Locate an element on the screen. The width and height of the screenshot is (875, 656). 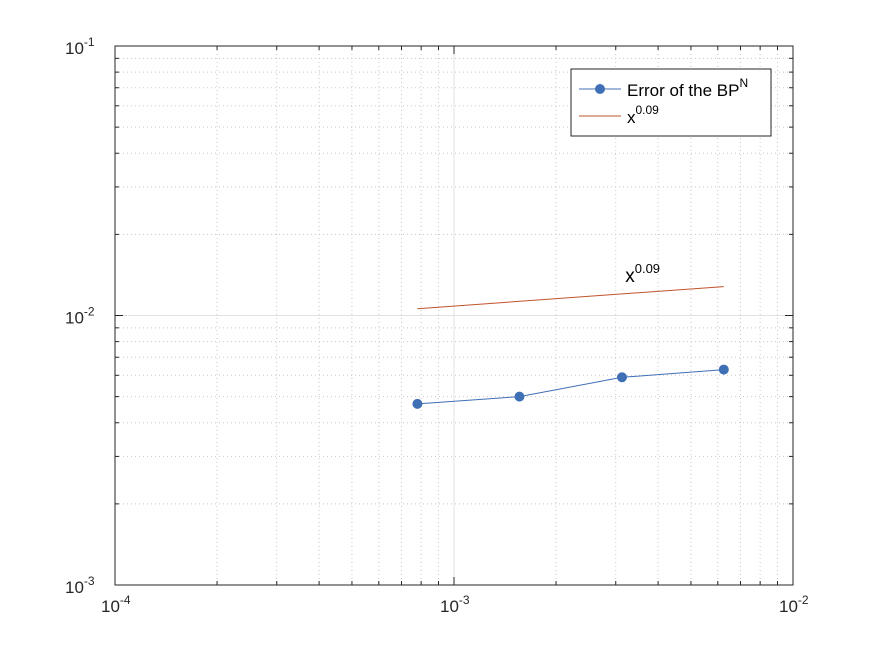
legend-box is located at coordinates (671, 102).